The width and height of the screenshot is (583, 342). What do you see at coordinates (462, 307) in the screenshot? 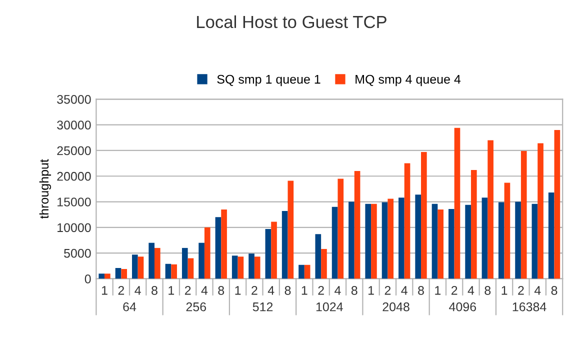
I see `text: 4096` at bounding box center [462, 307].